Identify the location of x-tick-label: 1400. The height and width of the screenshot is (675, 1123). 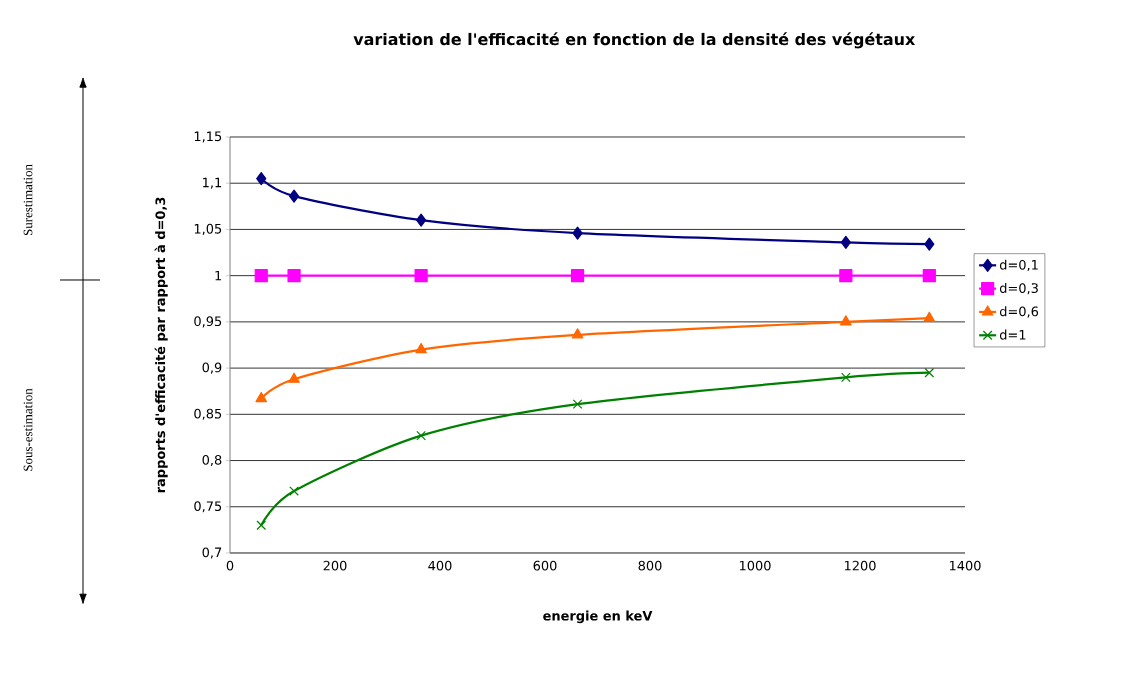
(965, 565).